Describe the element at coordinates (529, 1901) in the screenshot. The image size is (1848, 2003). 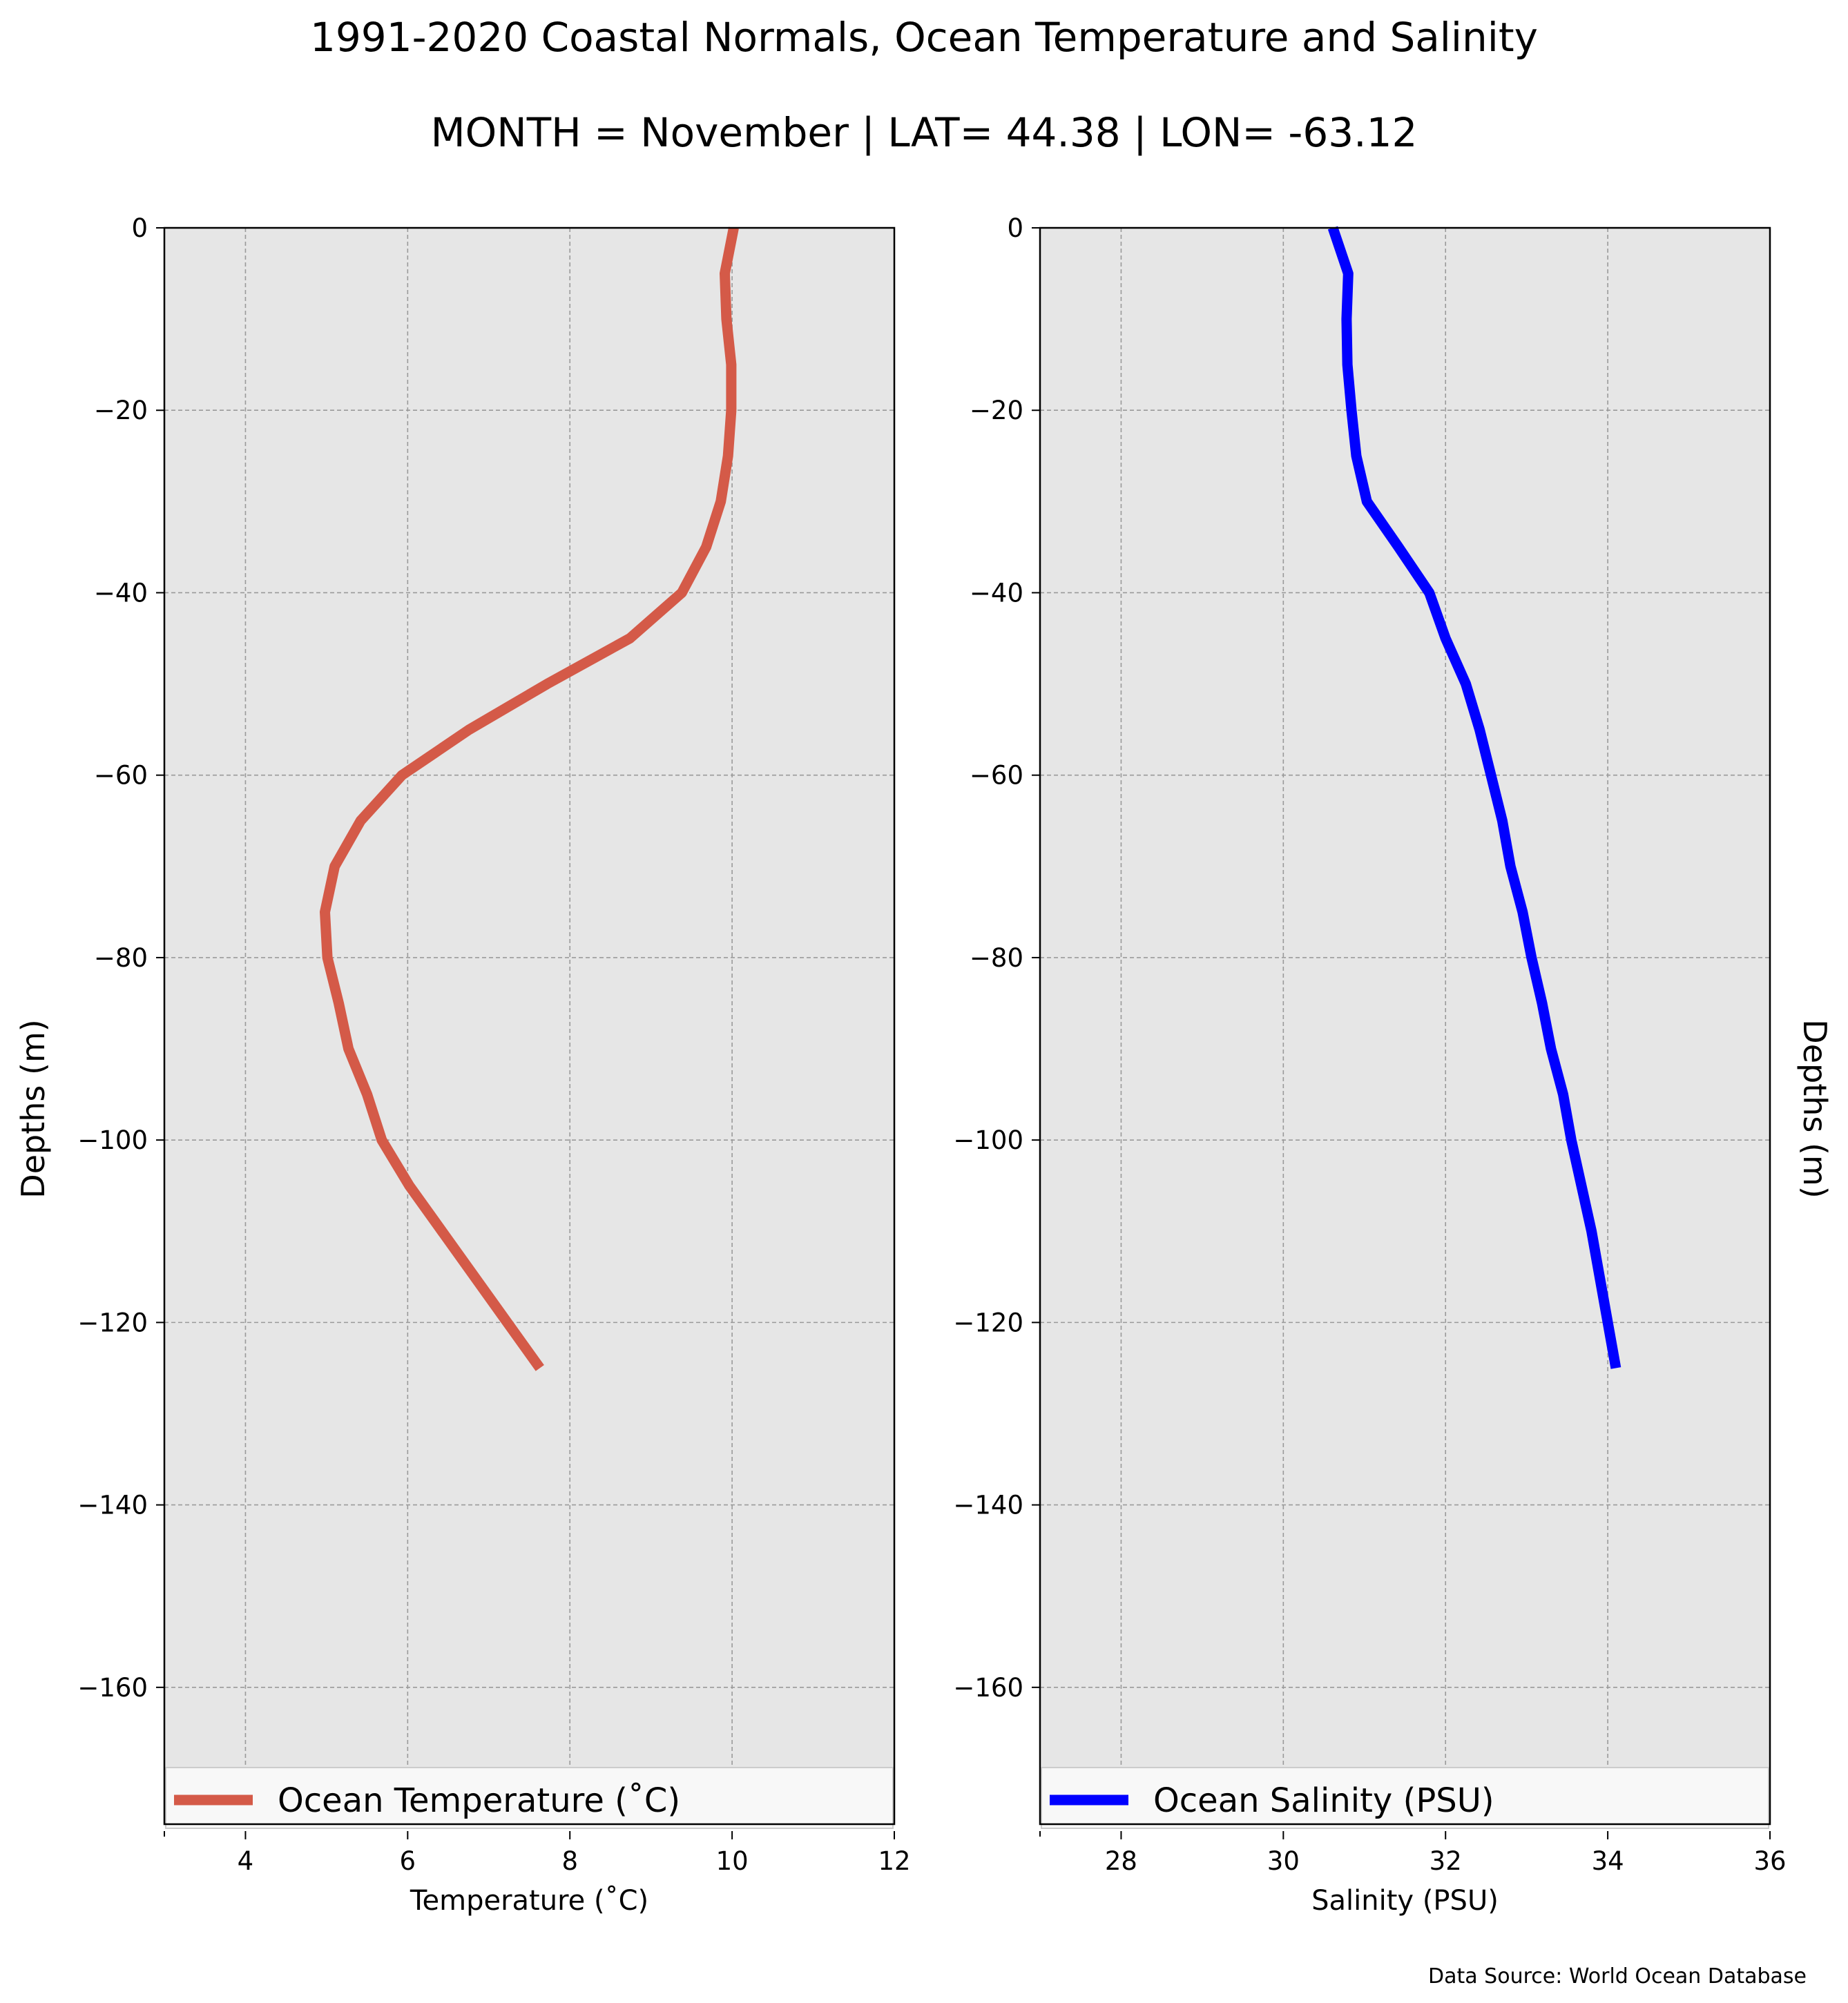
I see `x-axis-label: Temperature (˚C)` at that location.